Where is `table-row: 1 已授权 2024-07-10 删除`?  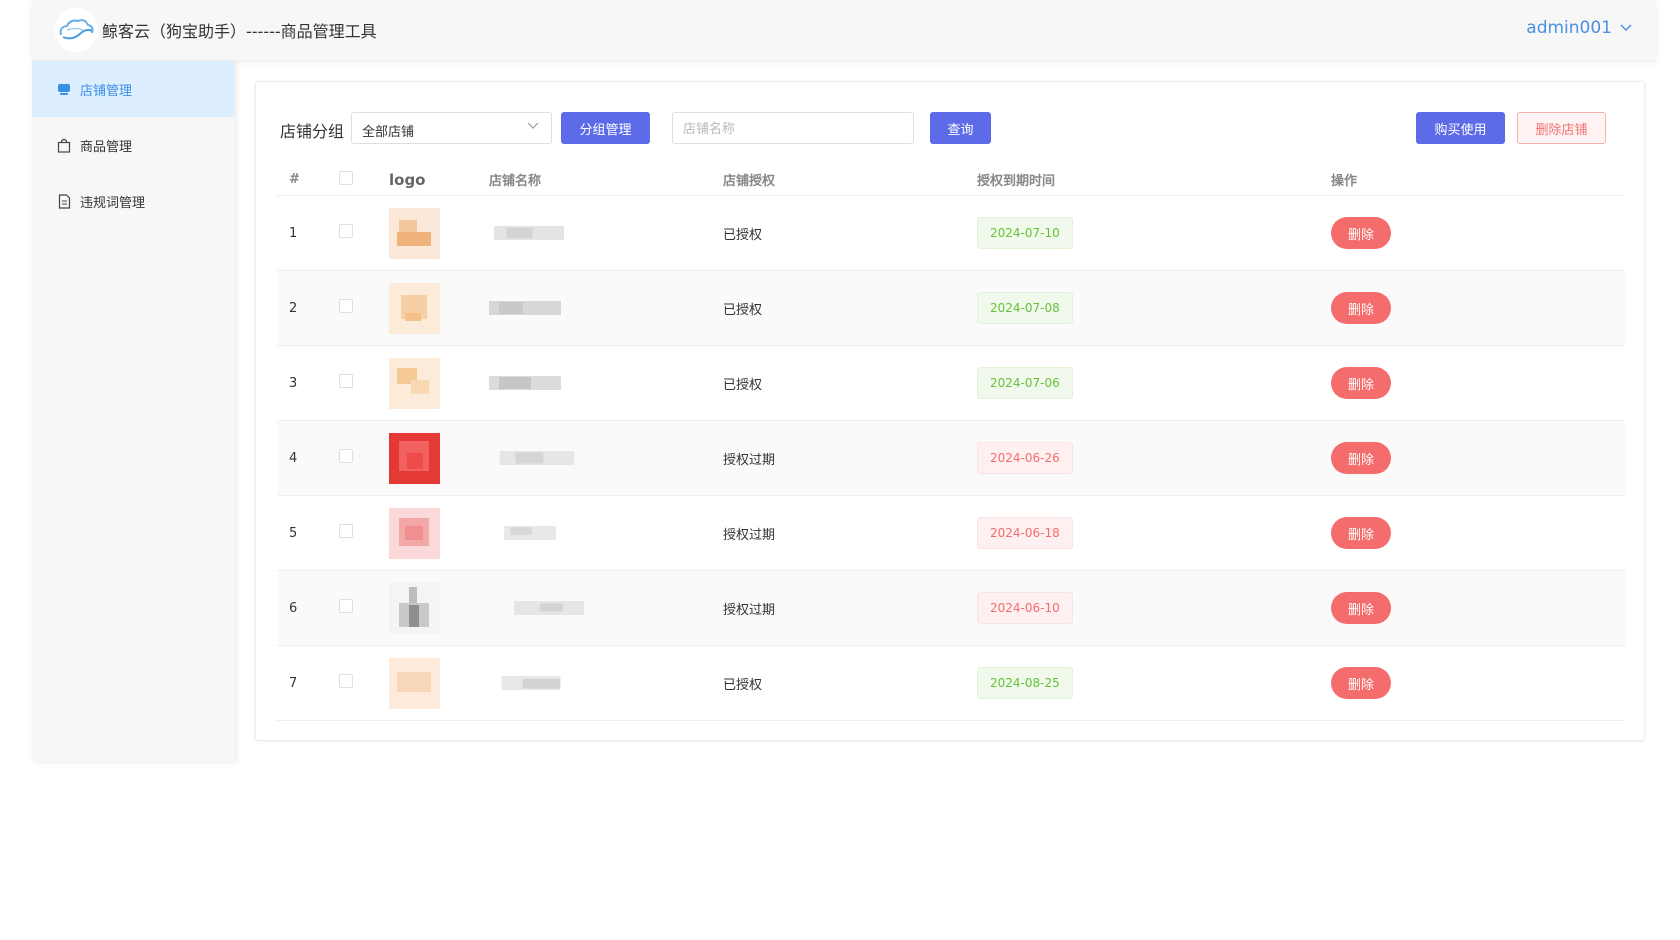
table-row: 1 已授权 2024-07-10 删除 is located at coordinates (951, 233).